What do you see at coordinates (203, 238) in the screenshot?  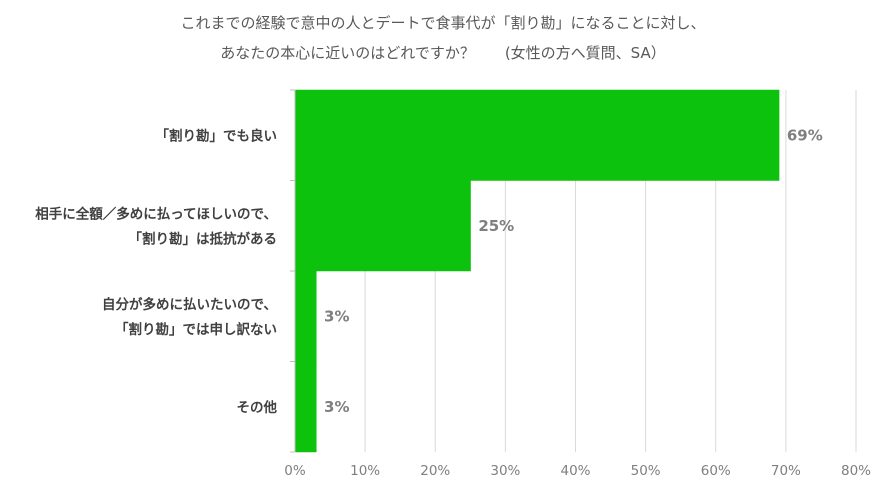 I see `category-label: 「割り勘」は抵抗がある` at bounding box center [203, 238].